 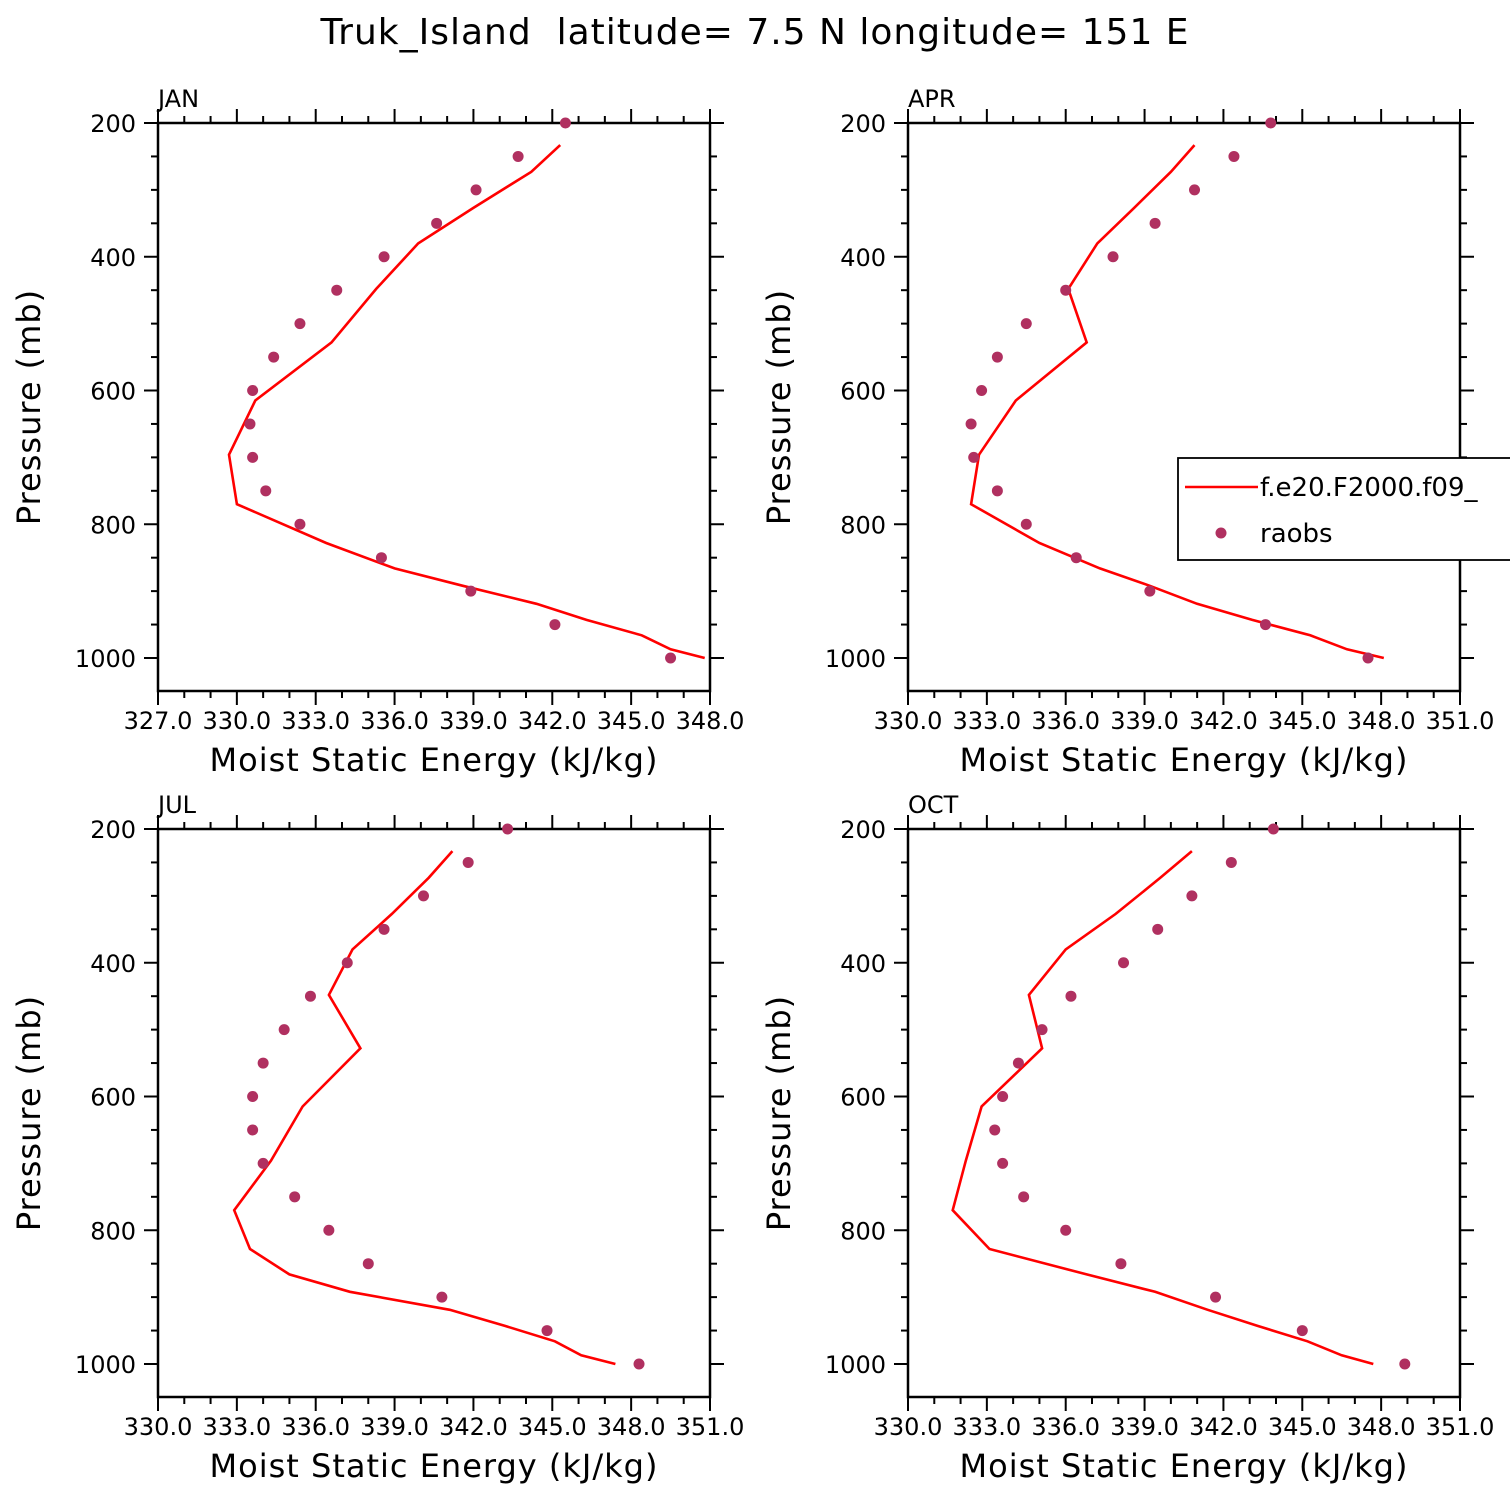 I want to click on panel-label-jul: JUL, so click(x=176, y=805).